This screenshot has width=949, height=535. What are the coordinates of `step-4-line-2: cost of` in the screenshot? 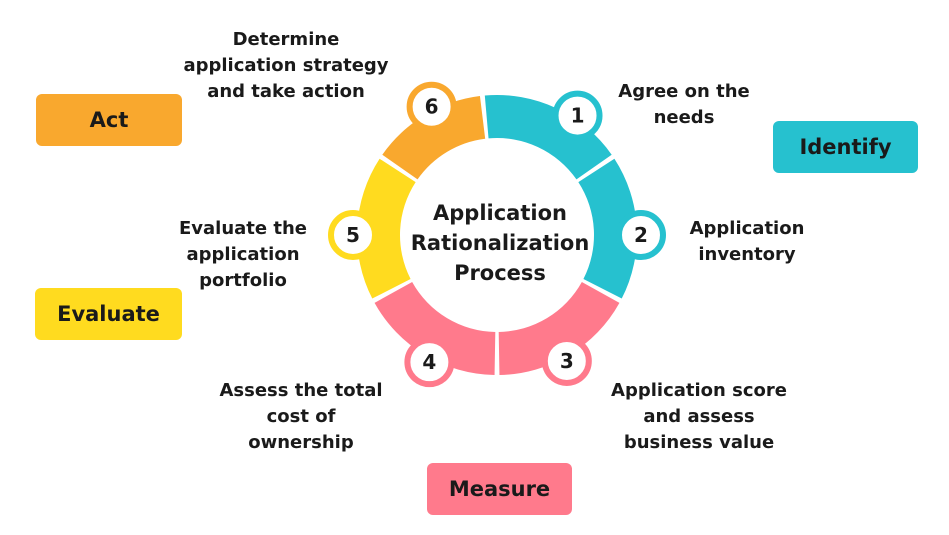 It's located at (301, 416).